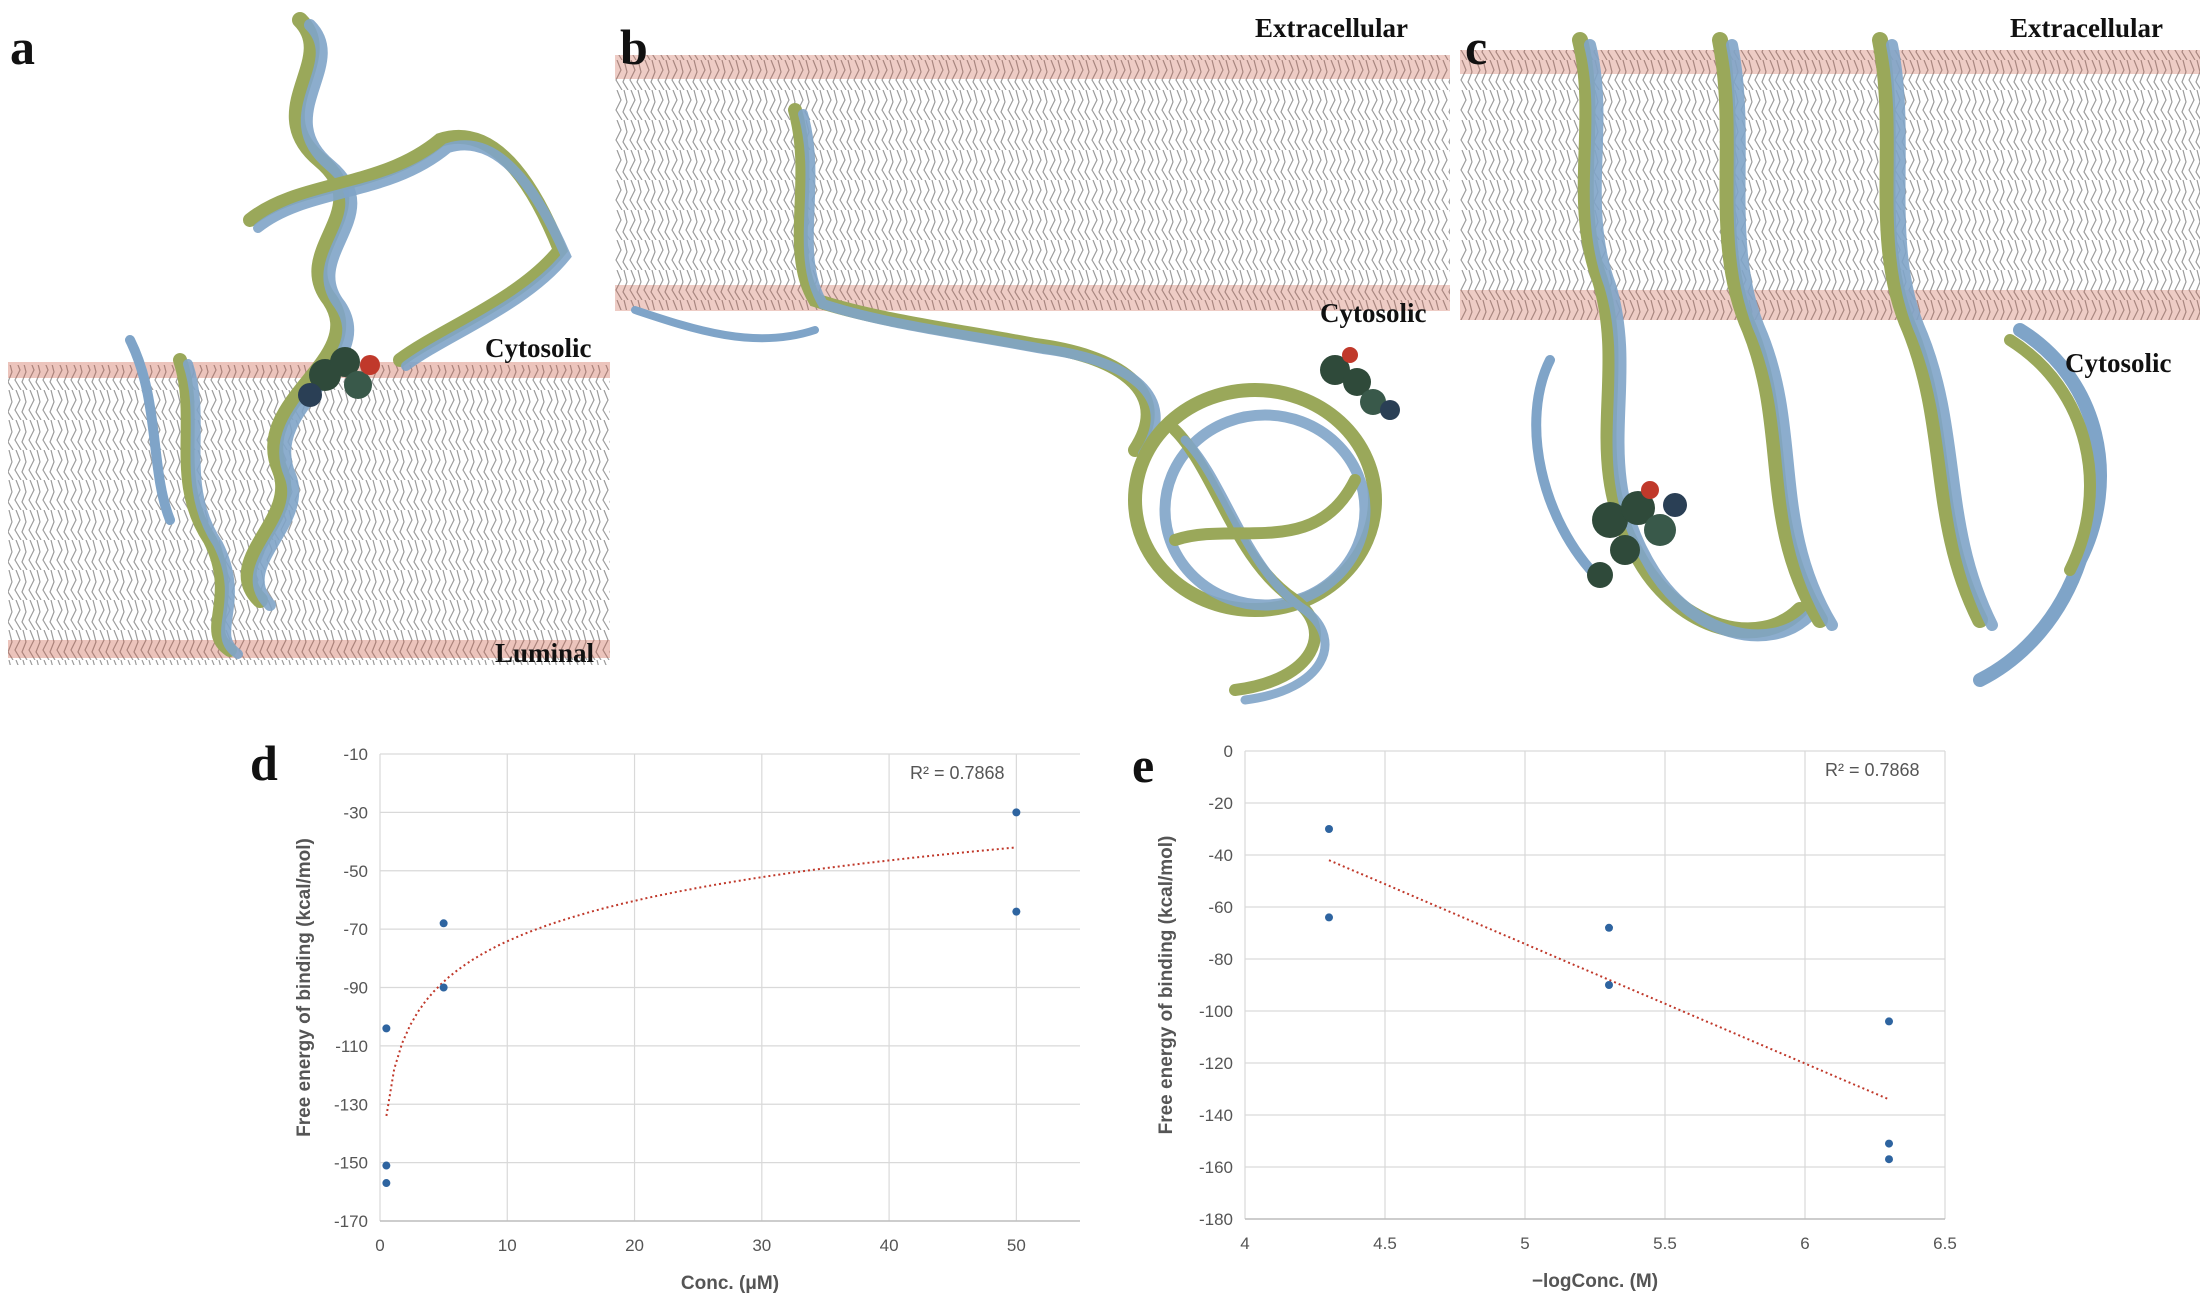 Image resolution: width=2200 pixels, height=1299 pixels. I want to click on panel-a-label-cytosolic: Cytosolic, so click(538, 348).